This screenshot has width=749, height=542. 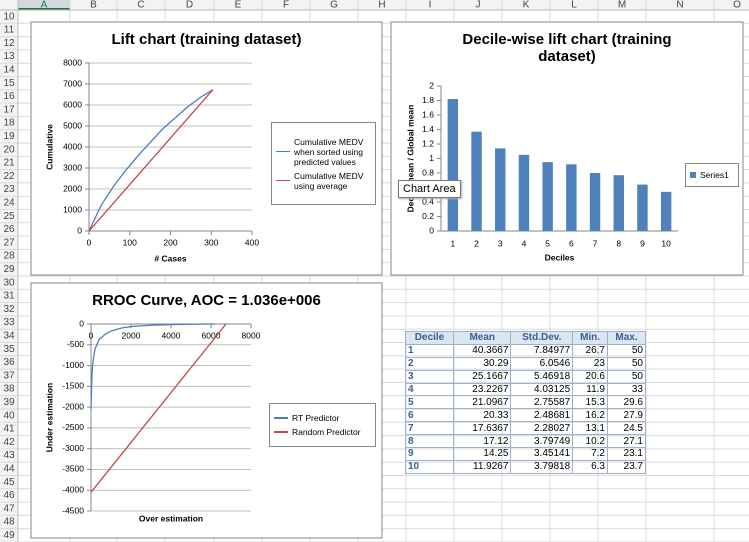 What do you see at coordinates (737, 5) in the screenshot?
I see `column-header: O` at bounding box center [737, 5].